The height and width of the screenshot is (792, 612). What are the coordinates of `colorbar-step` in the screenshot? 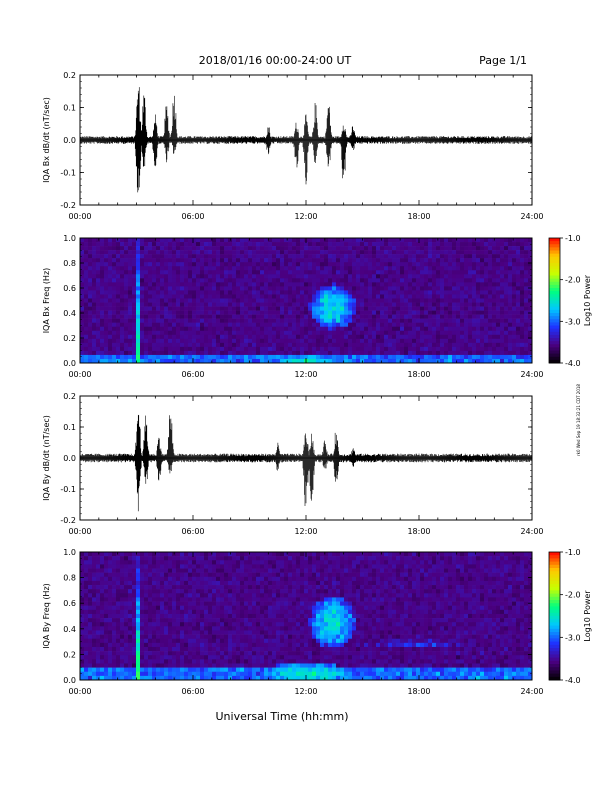 It's located at (554, 305).